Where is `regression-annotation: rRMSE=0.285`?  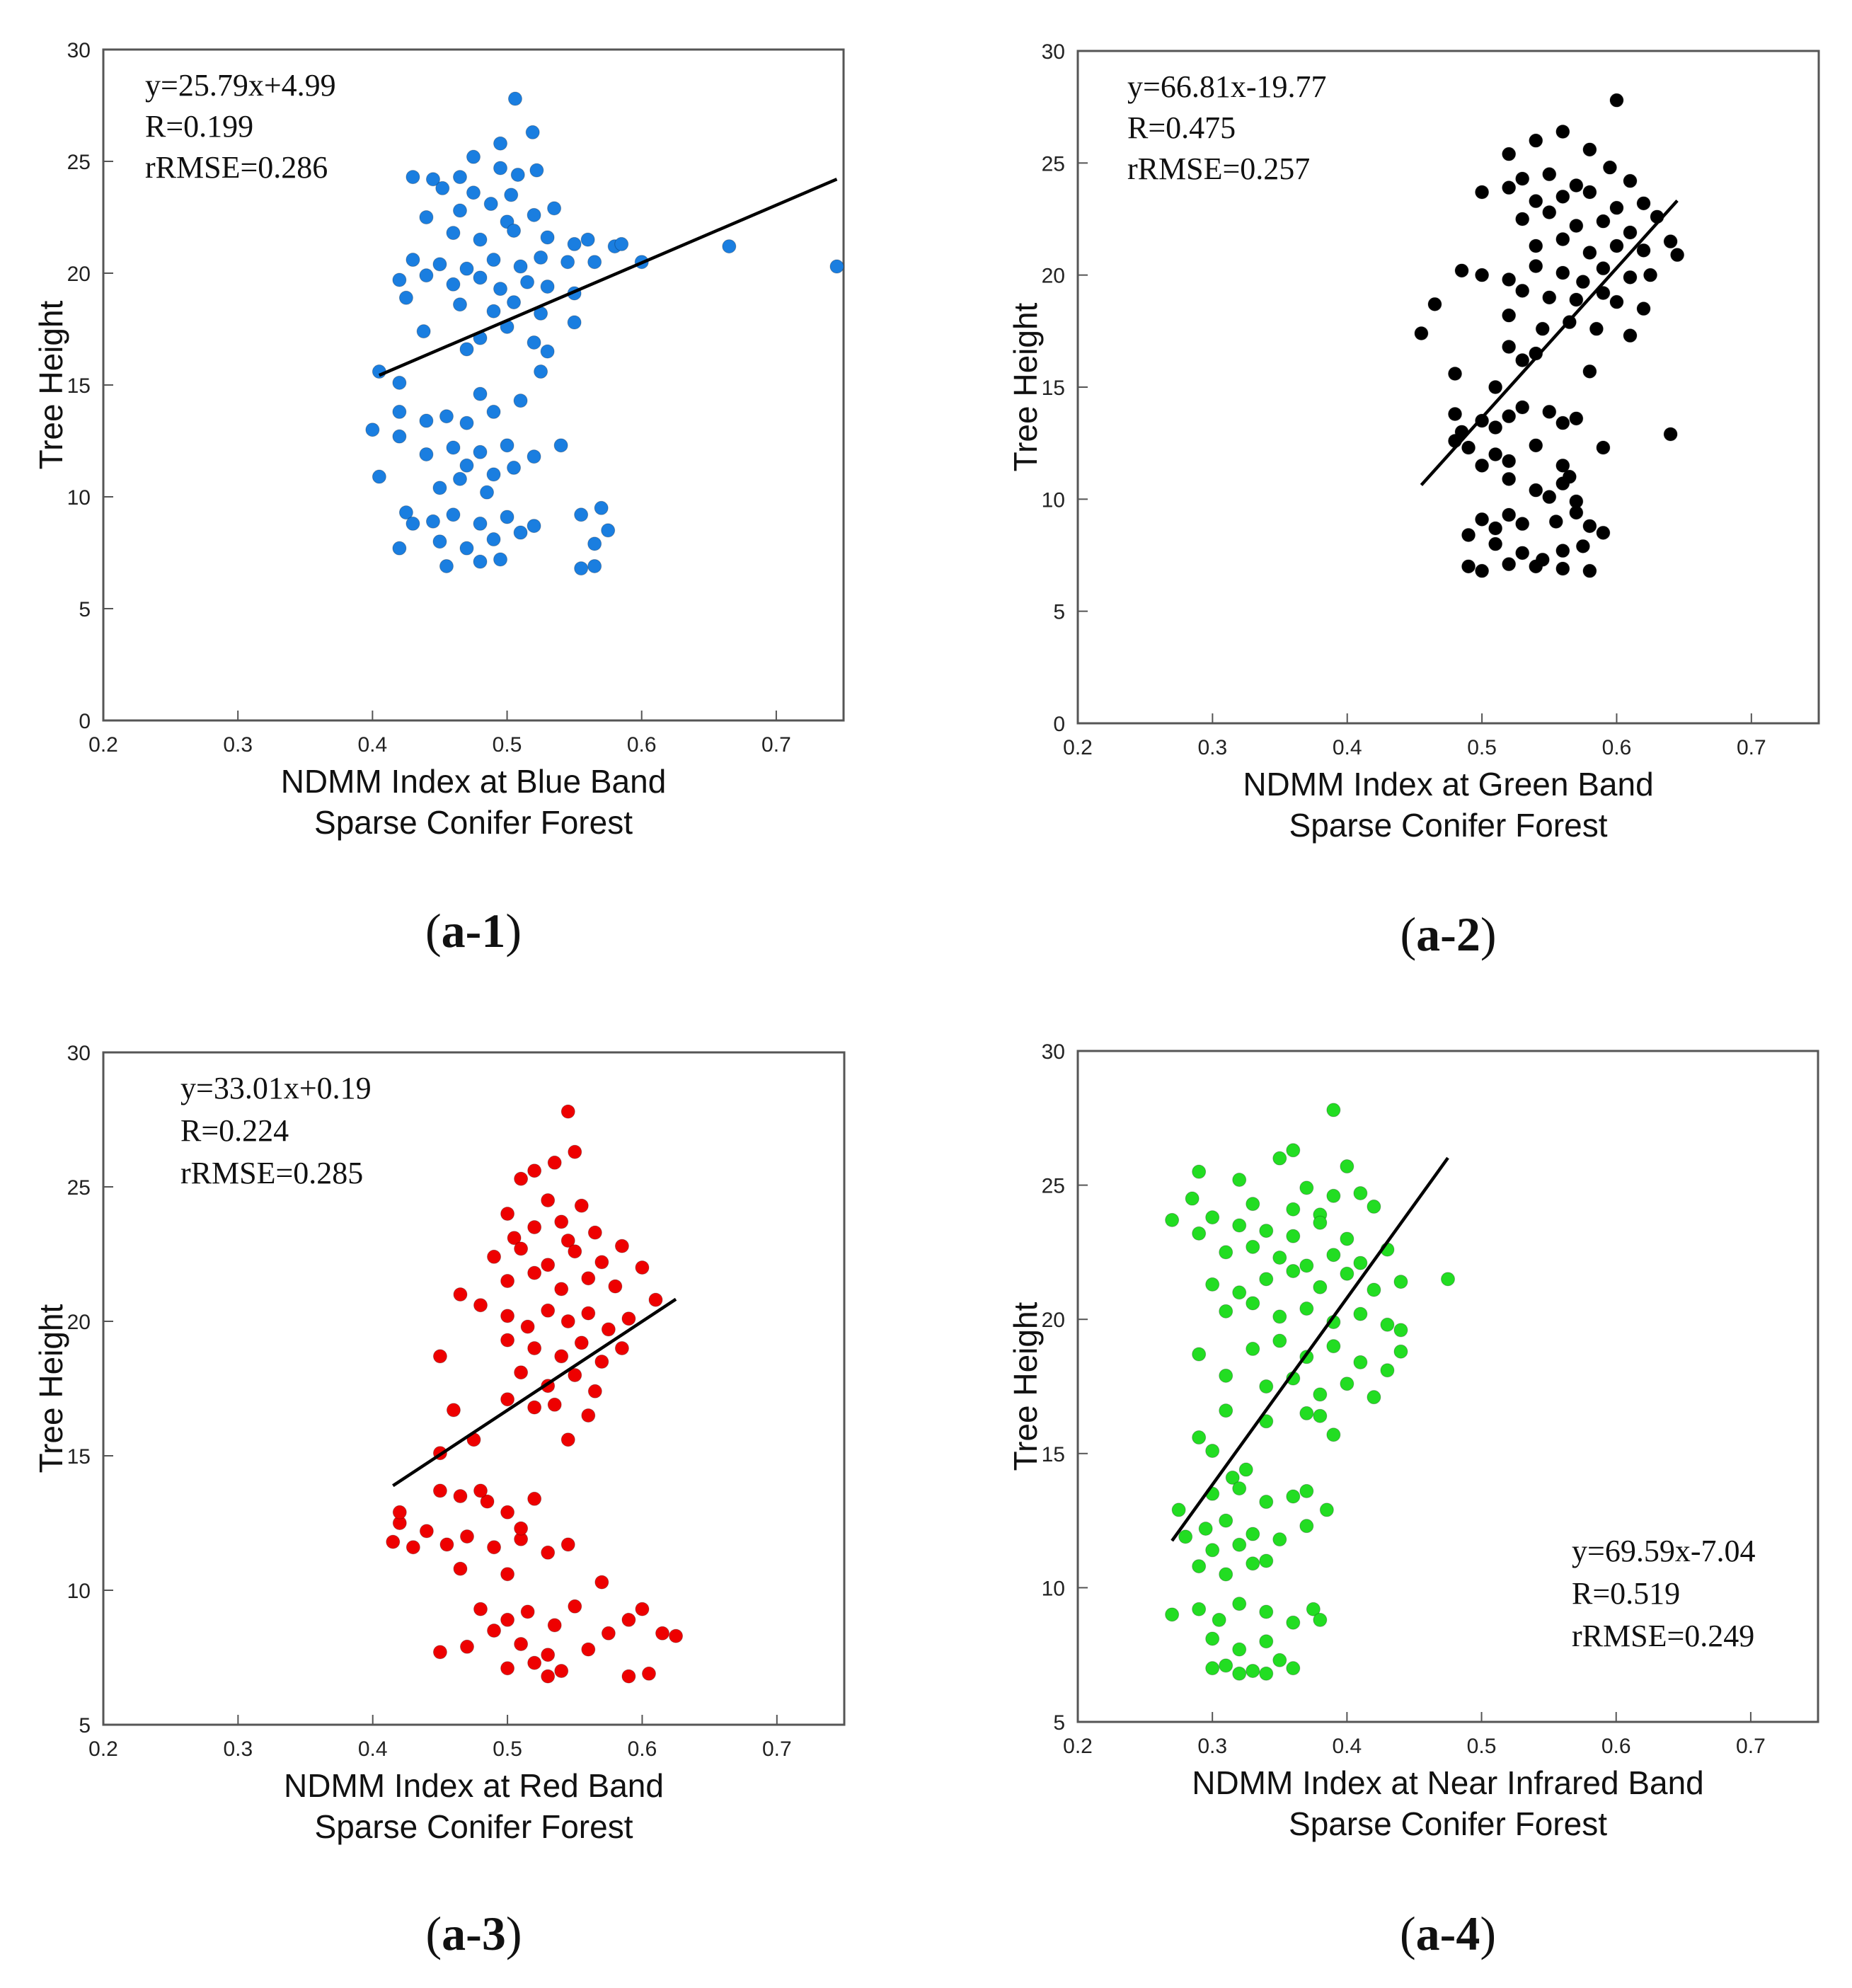 regression-annotation: rRMSE=0.285 is located at coordinates (271, 1173).